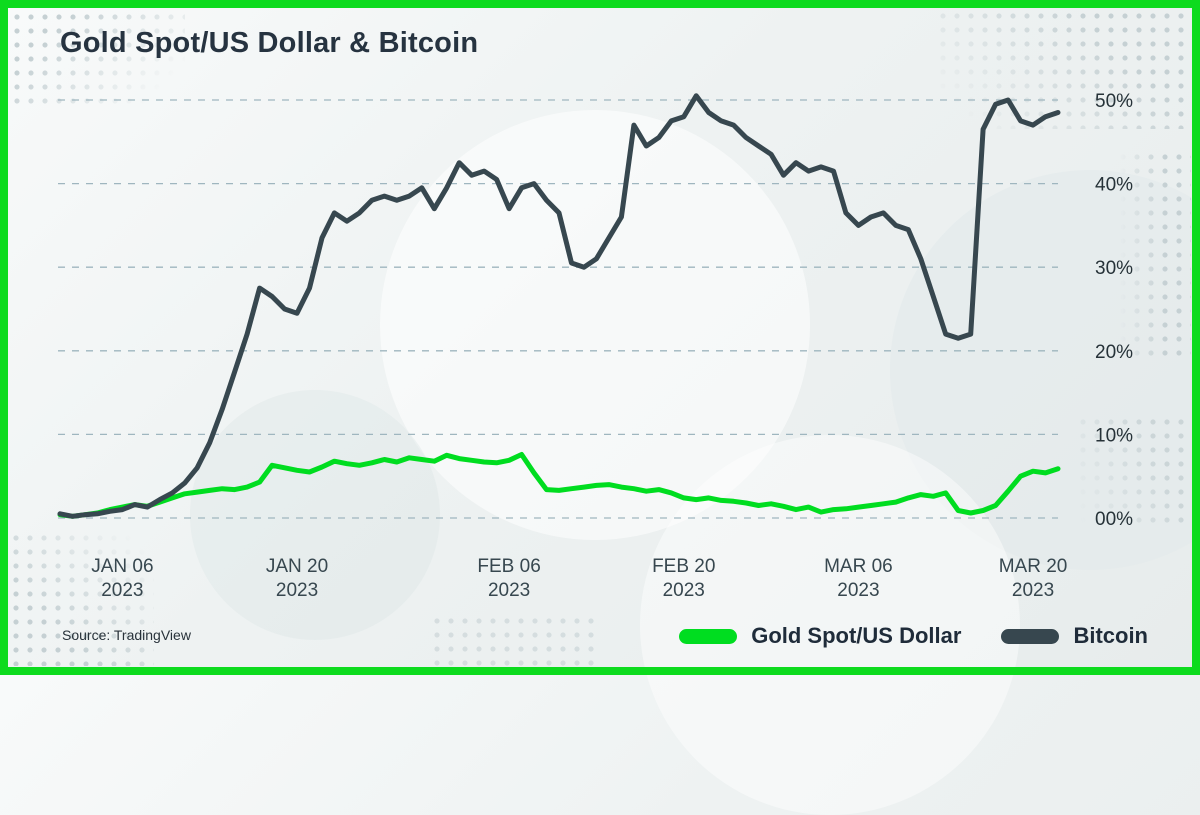 The height and width of the screenshot is (815, 1200). What do you see at coordinates (1114, 352) in the screenshot?
I see `y-tick-label: 20%` at bounding box center [1114, 352].